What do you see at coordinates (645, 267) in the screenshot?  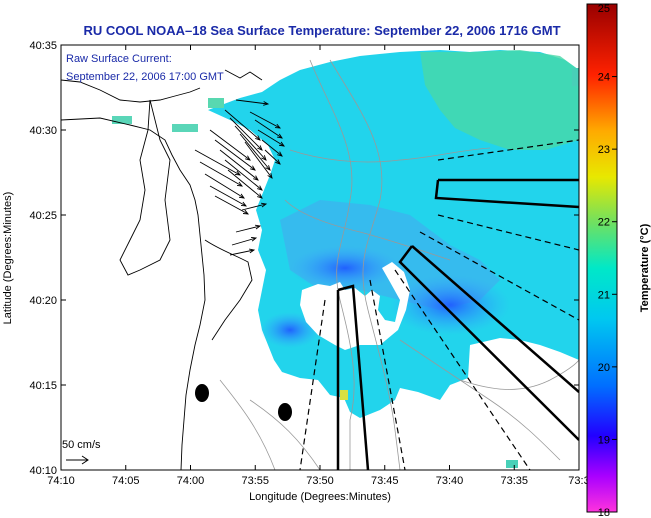 I see `colorbar-label: Temperature (°C)` at bounding box center [645, 267].